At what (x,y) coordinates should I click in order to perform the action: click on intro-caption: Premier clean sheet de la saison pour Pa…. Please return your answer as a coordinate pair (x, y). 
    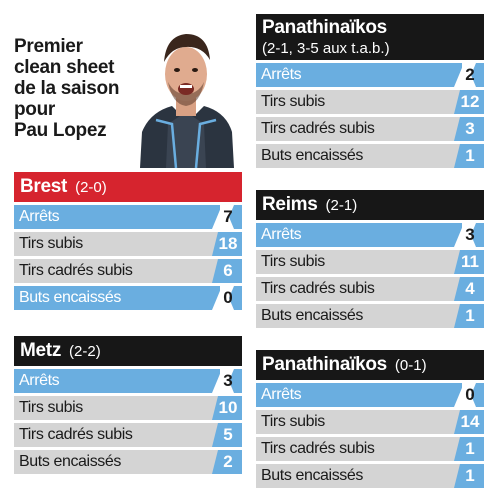
    Looking at the image, I should click on (79, 88).